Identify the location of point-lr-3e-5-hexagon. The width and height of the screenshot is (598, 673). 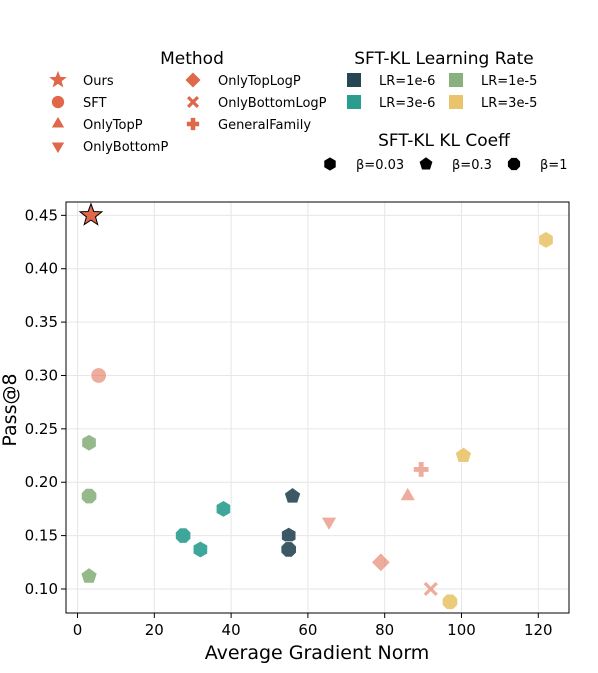
(546, 240).